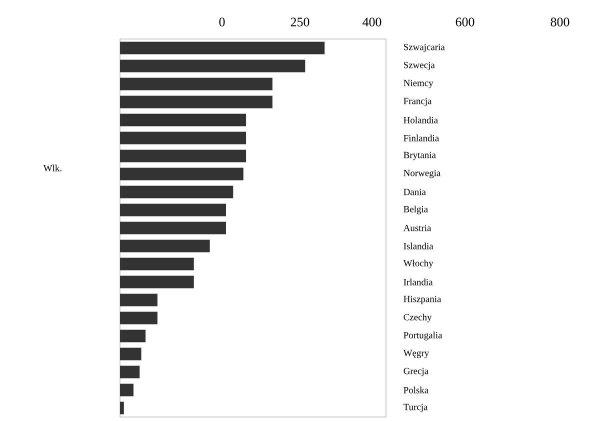  What do you see at coordinates (419, 66) in the screenshot?
I see `y-tick-label: Szwecja` at bounding box center [419, 66].